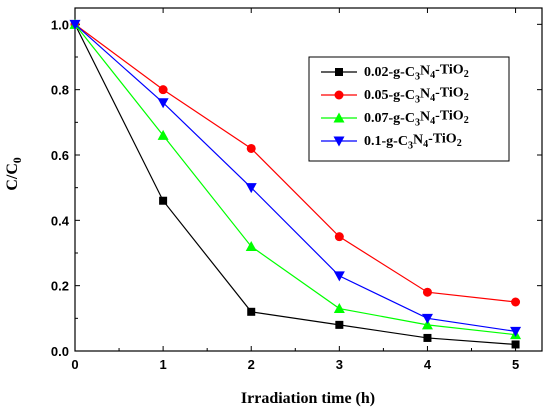 This screenshot has height=412, width=550. Describe the element at coordinates (60, 24) in the screenshot. I see `y-tick-label: 1.0` at that location.